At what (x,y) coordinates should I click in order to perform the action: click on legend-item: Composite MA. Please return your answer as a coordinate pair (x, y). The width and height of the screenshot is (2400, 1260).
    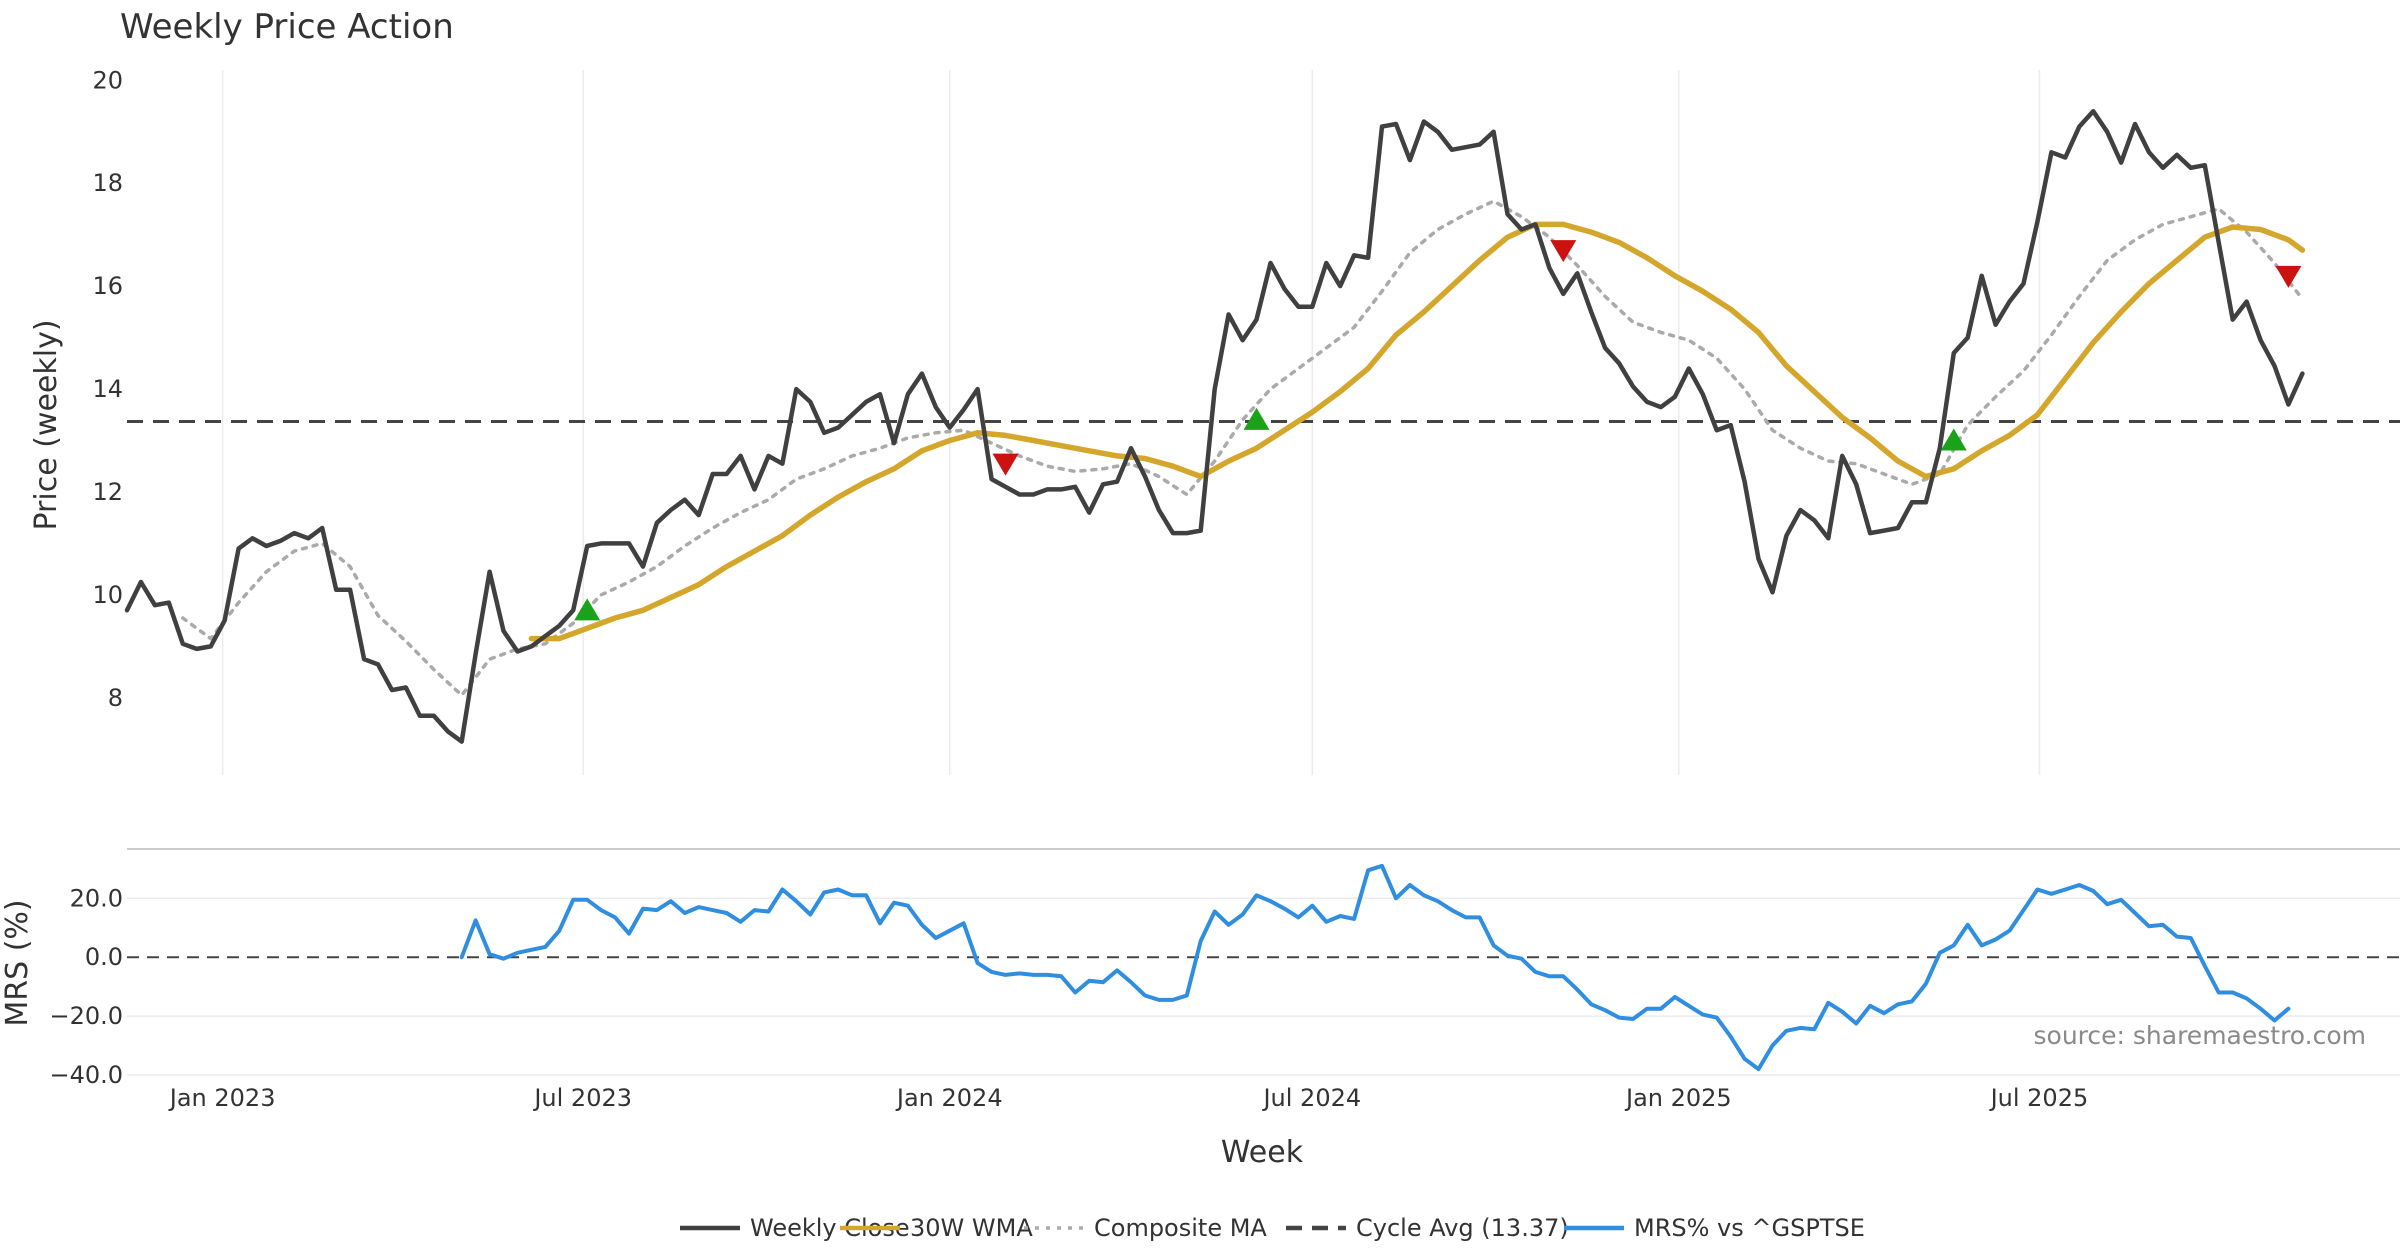
    Looking at the image, I should click on (1145, 1228).